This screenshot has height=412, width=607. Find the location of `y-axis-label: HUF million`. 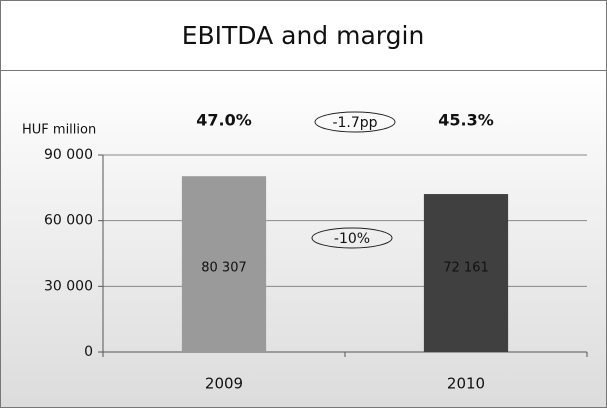

y-axis-label: HUF million is located at coordinates (59, 130).